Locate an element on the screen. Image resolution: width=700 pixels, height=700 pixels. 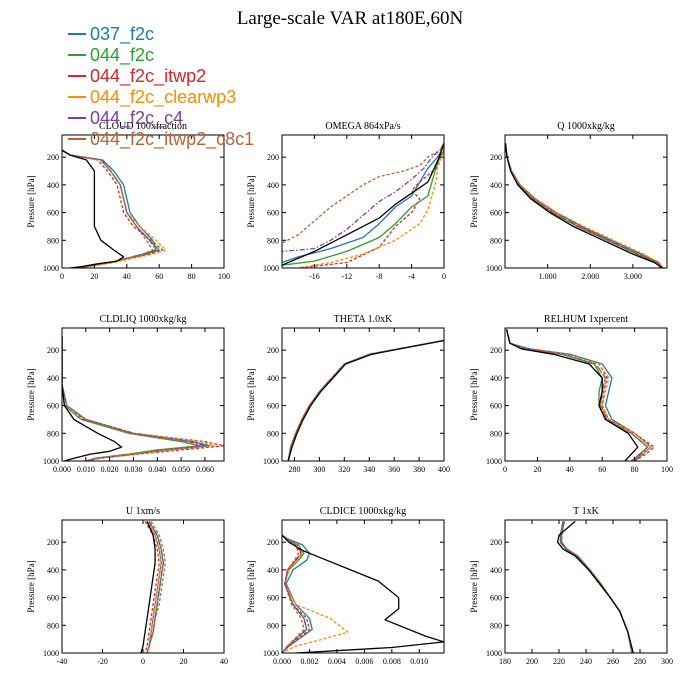
x-tick-label: -4 is located at coordinates (411, 276).